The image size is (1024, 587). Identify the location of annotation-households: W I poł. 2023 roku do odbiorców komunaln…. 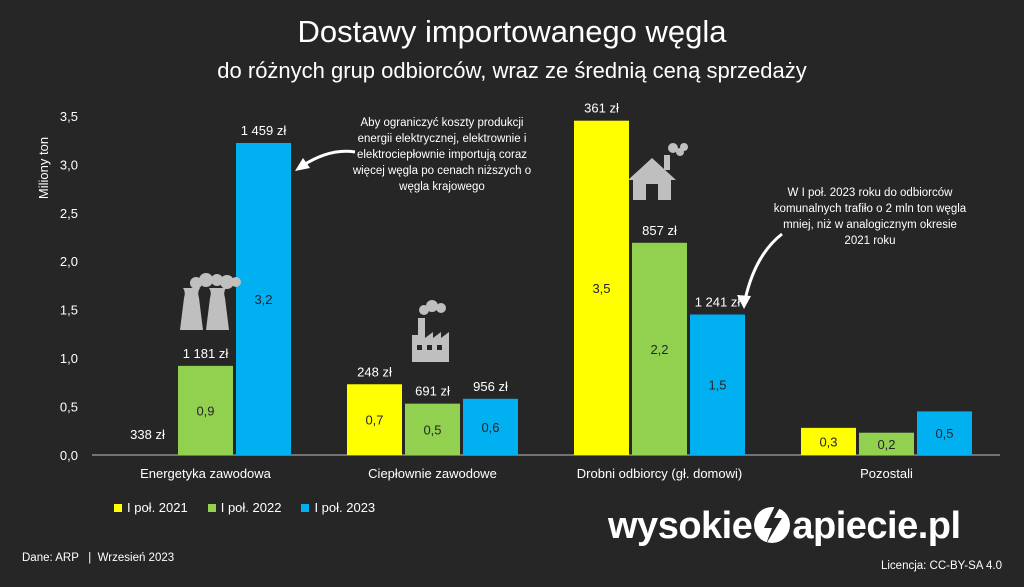
(870, 217).